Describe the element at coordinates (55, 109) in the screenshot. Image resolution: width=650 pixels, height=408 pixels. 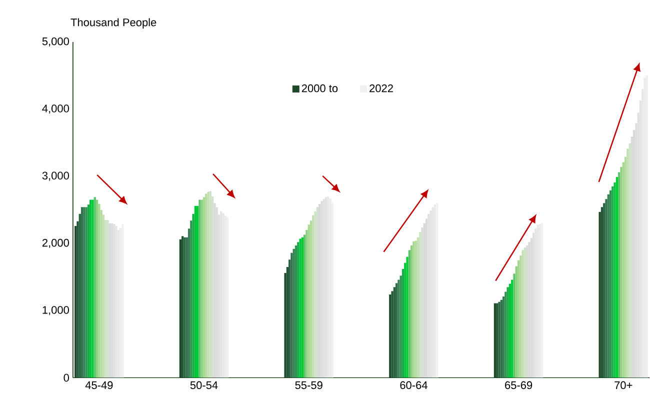
I see `y-tick-label: 4,000` at that location.